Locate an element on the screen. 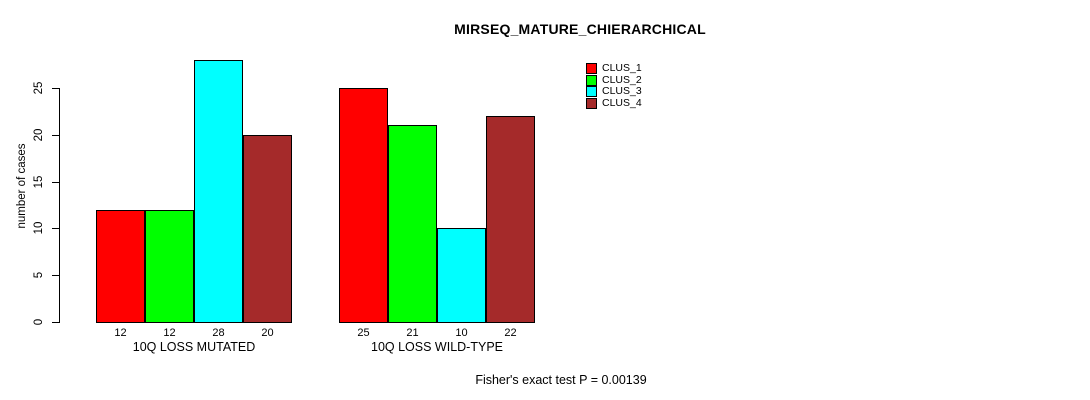 This screenshot has height=400, width=1090. legend-item: CLUS_3 is located at coordinates (614, 92).